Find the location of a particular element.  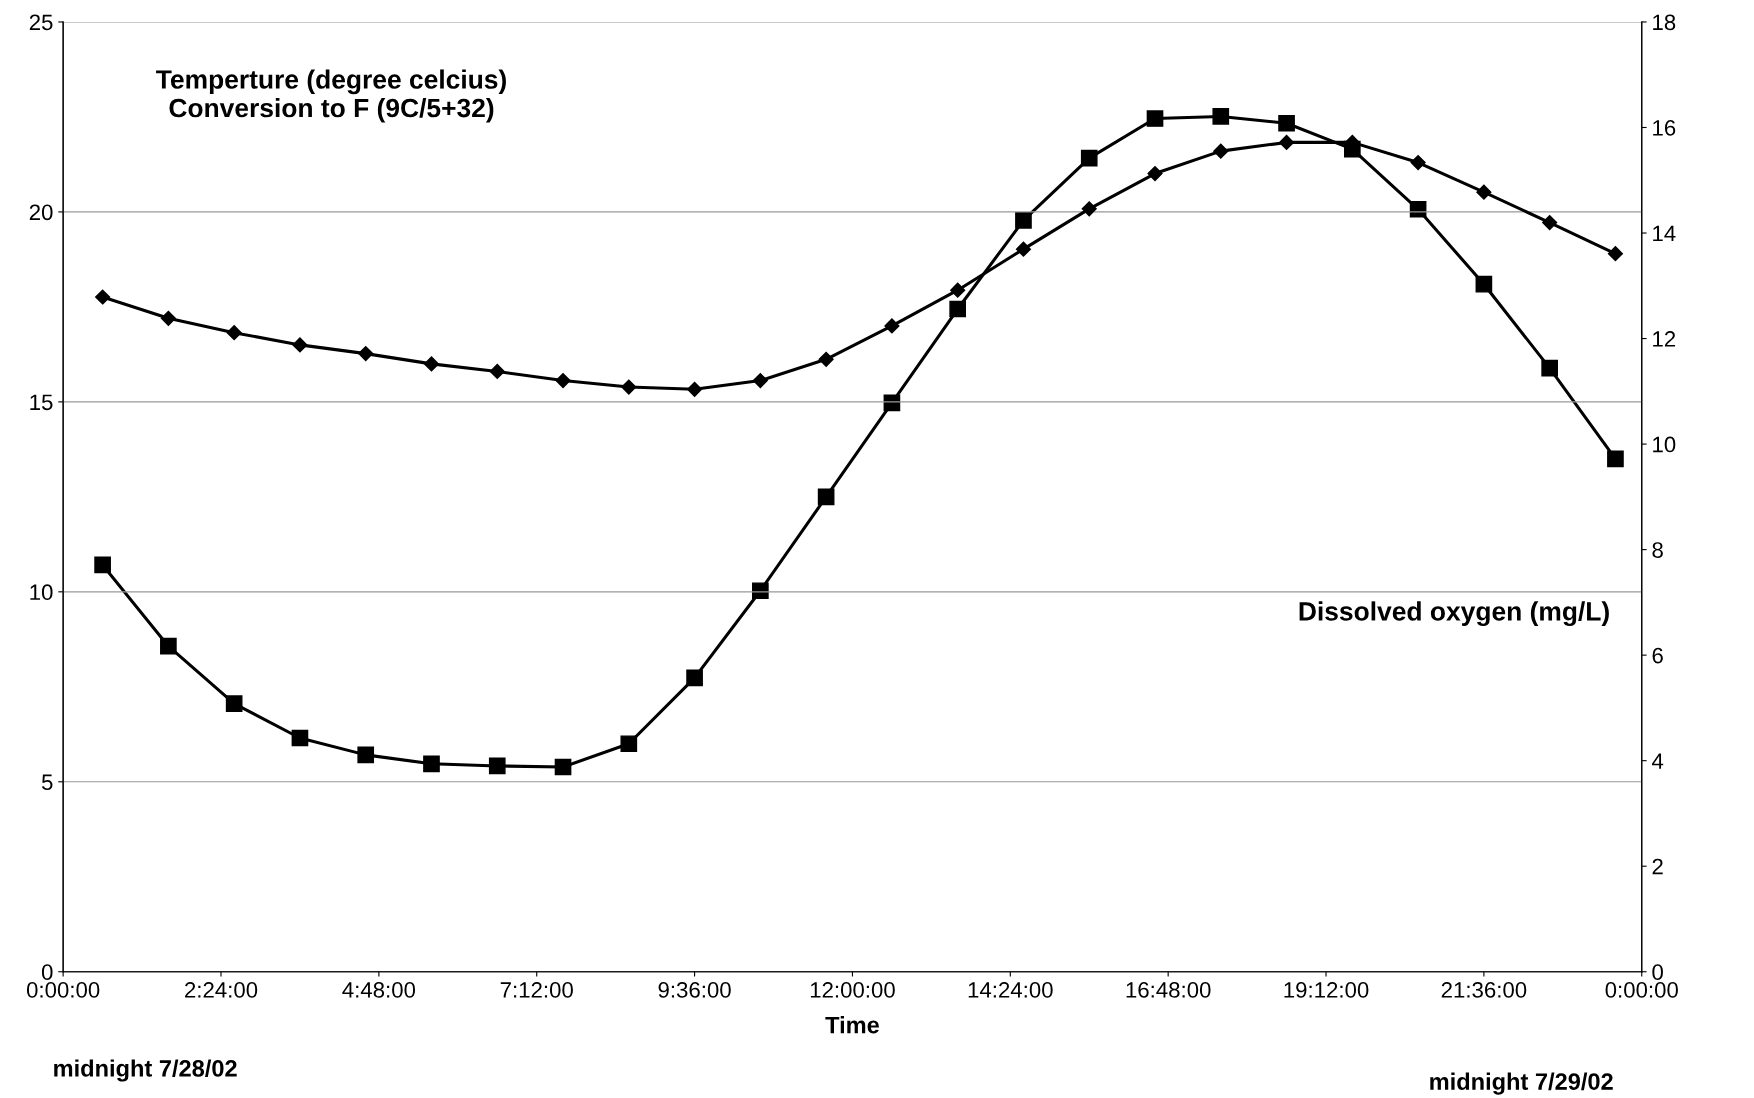

y2-tick-label: 10 is located at coordinates (1664, 444).